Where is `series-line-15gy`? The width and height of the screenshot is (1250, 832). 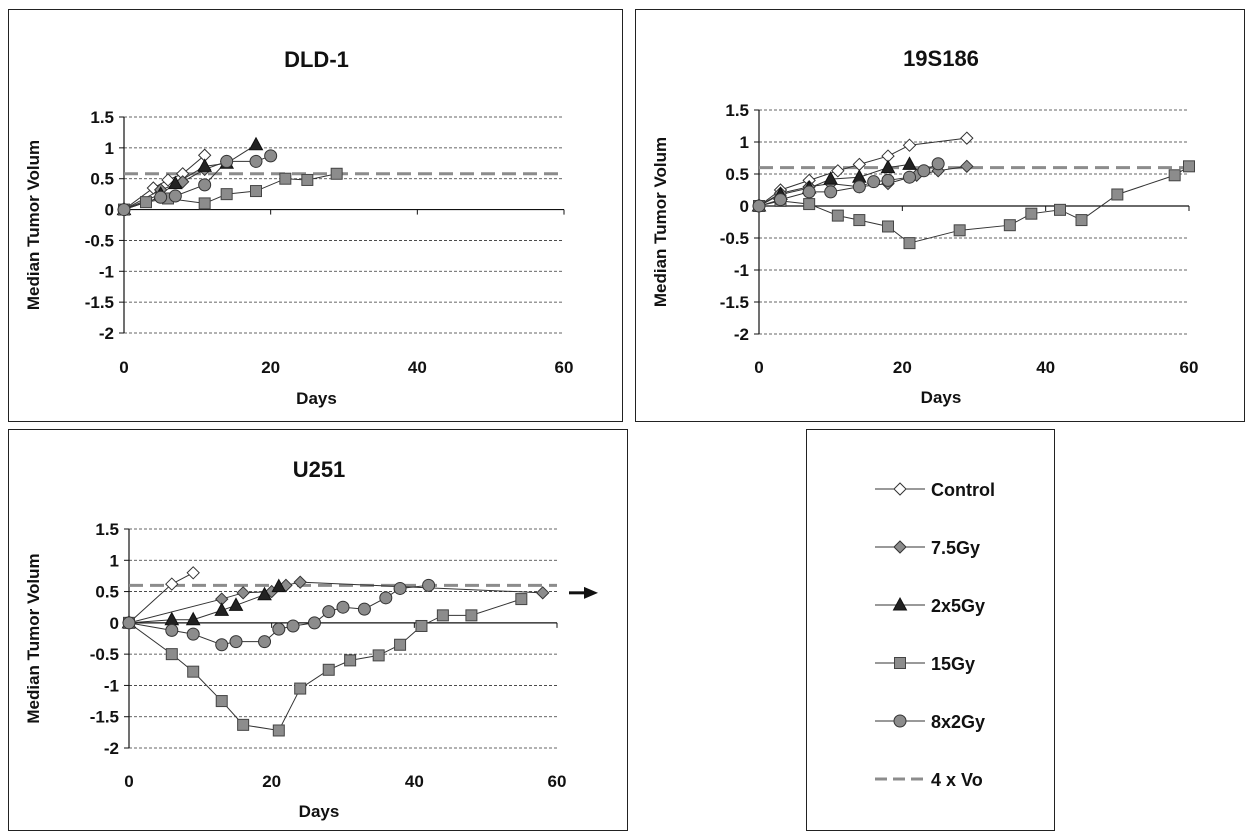
series-line-15gy is located at coordinates (974, 204).